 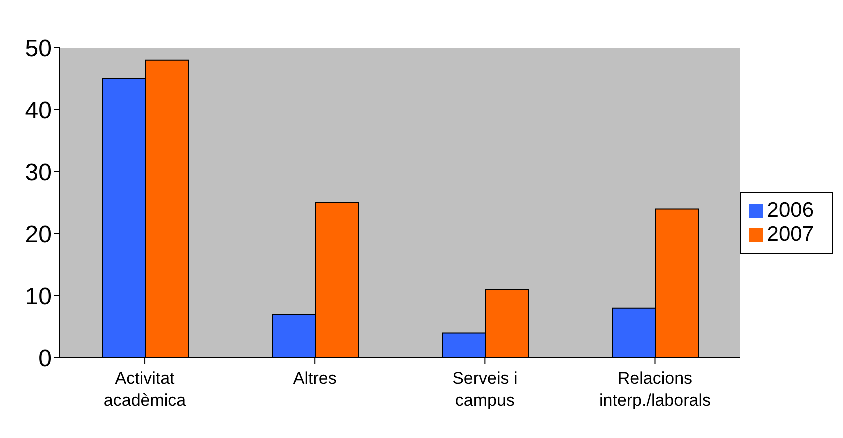 I want to click on y-tick-label: 20, so click(x=38, y=235).